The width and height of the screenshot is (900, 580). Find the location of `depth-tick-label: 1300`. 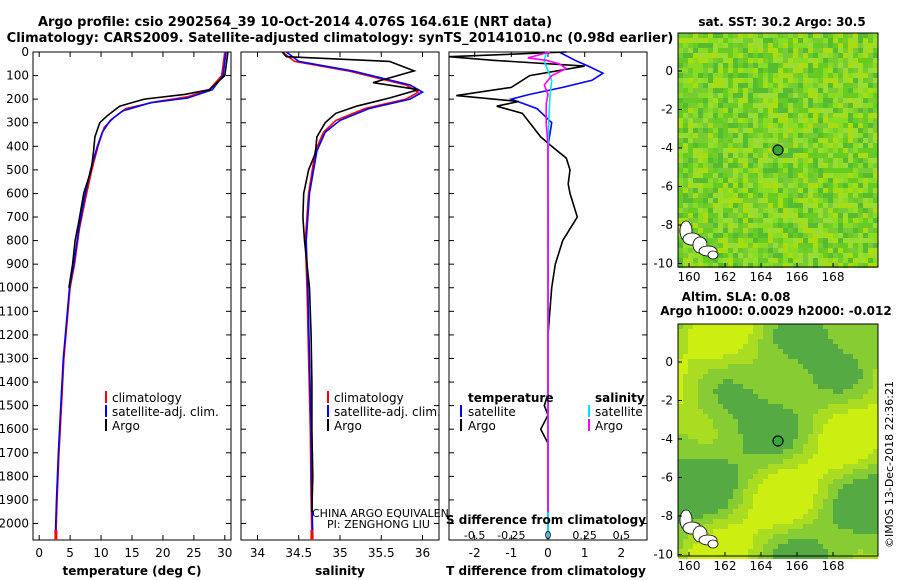

depth-tick-label: 1300 is located at coordinates (14, 358).